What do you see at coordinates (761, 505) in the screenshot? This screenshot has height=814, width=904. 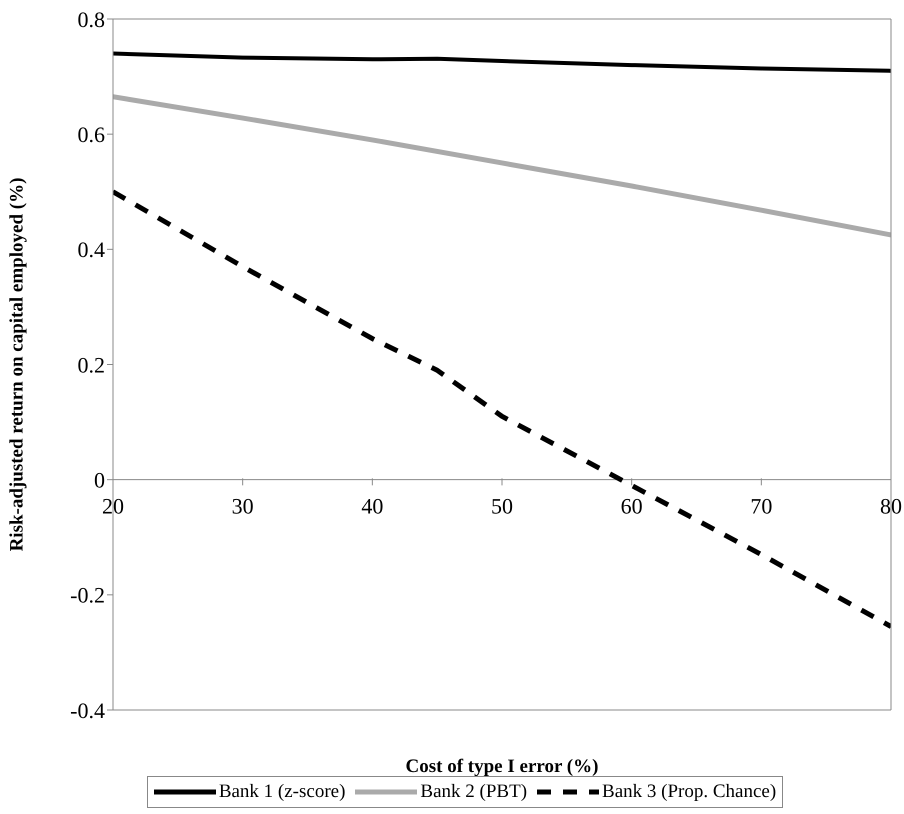 I see `x-tick-label: 70` at bounding box center [761, 505].